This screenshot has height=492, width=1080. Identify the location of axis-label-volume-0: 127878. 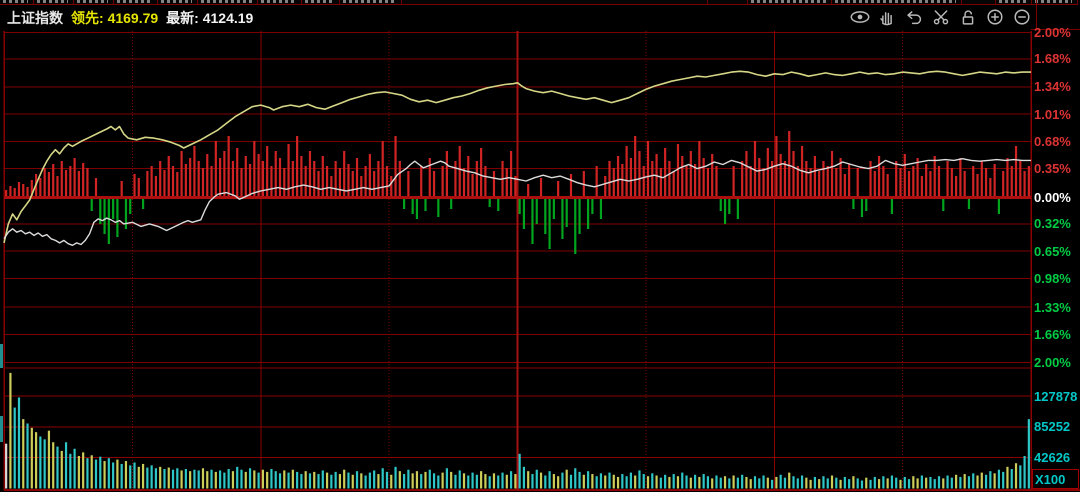
(1056, 396).